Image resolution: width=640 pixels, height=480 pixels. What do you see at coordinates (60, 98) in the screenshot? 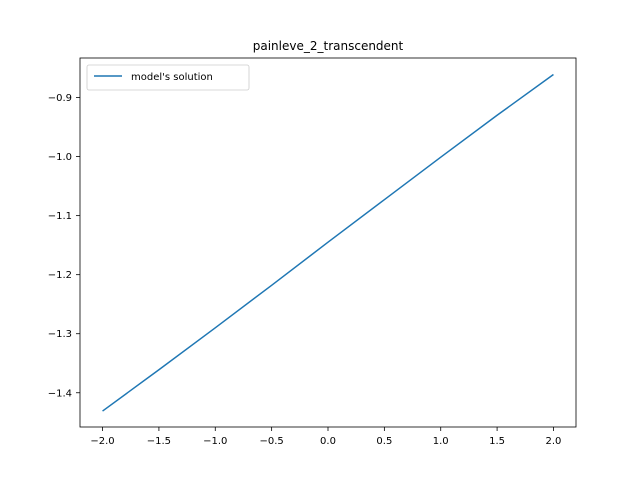
I see `y-tick-label: −0.9` at bounding box center [60, 98].